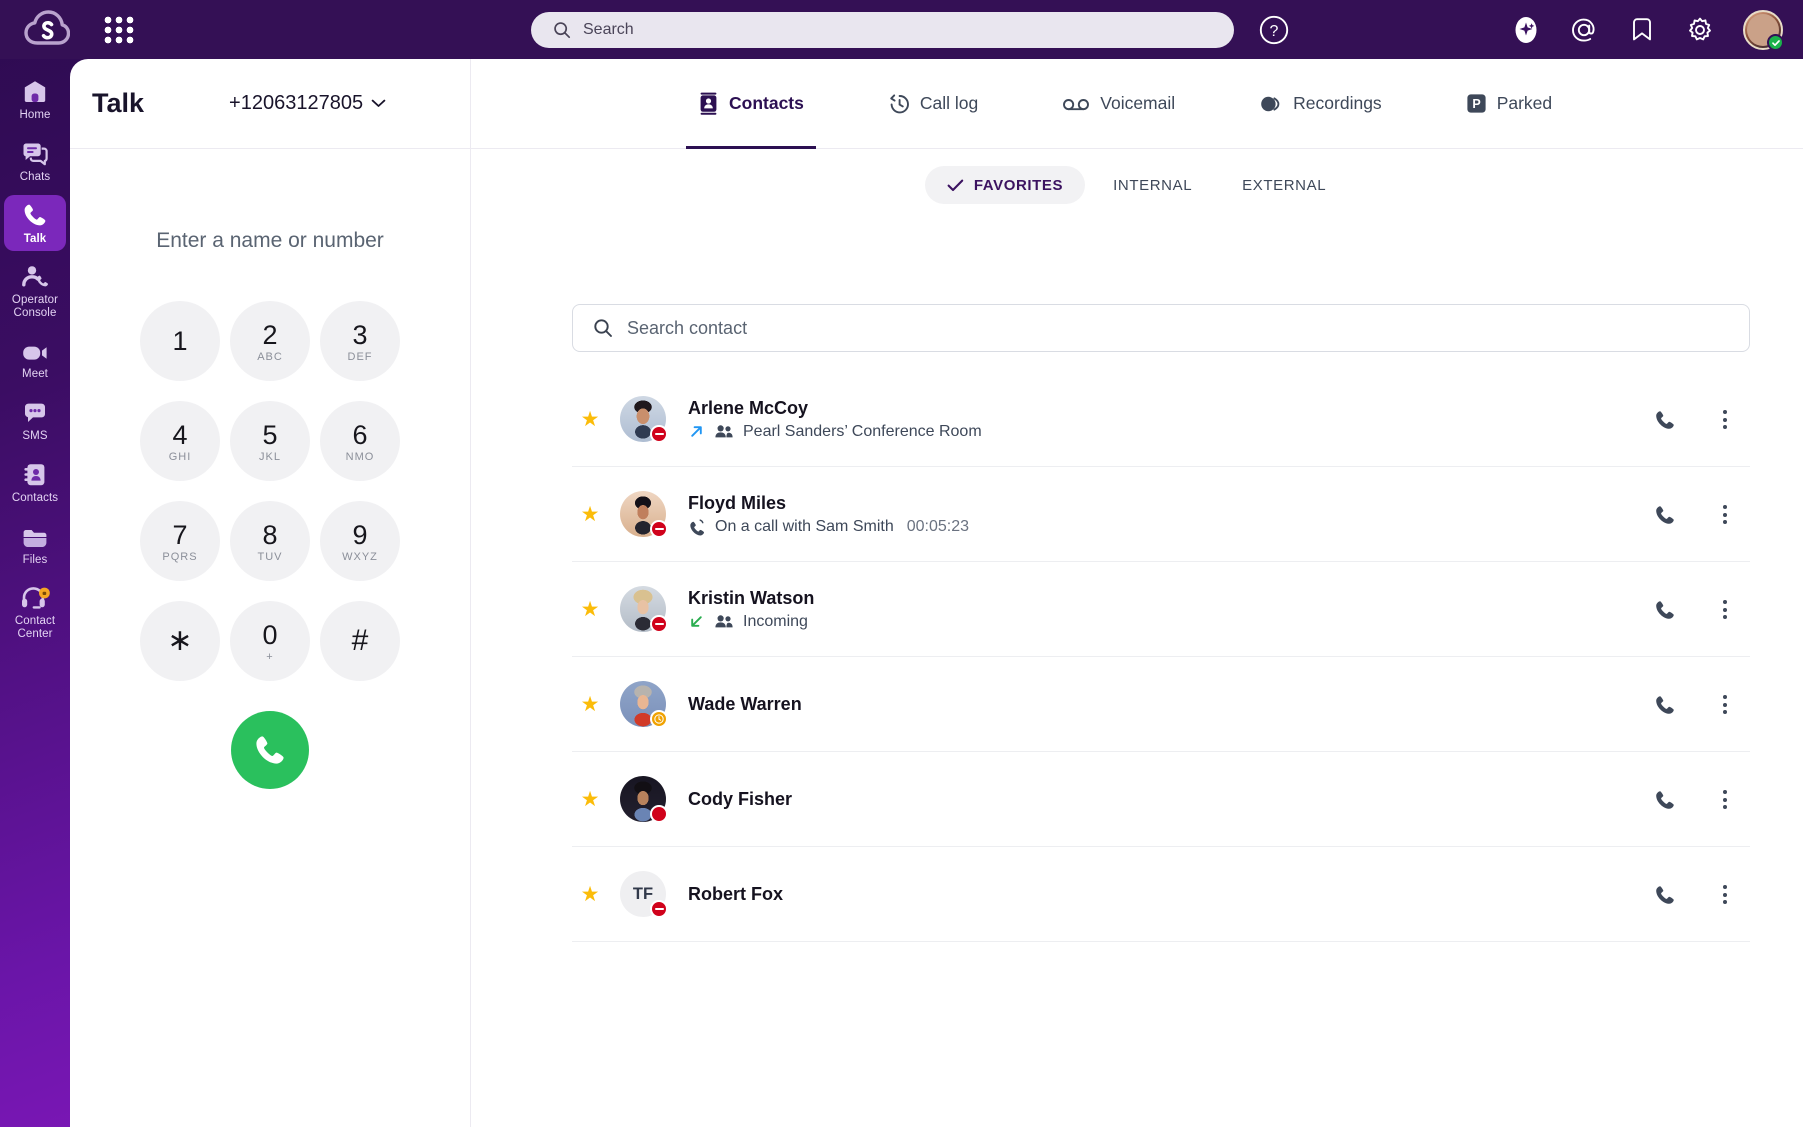 The height and width of the screenshot is (1127, 1803). Describe the element at coordinates (1526, 30) in the screenshot. I see `sparkle-icon` at that location.